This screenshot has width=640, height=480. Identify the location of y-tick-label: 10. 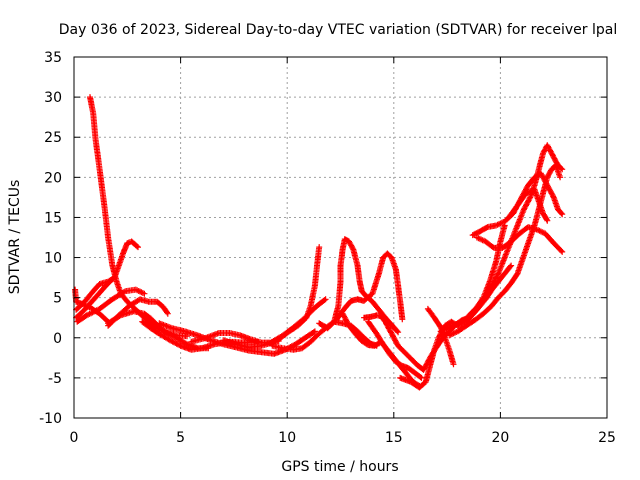
(53, 259).